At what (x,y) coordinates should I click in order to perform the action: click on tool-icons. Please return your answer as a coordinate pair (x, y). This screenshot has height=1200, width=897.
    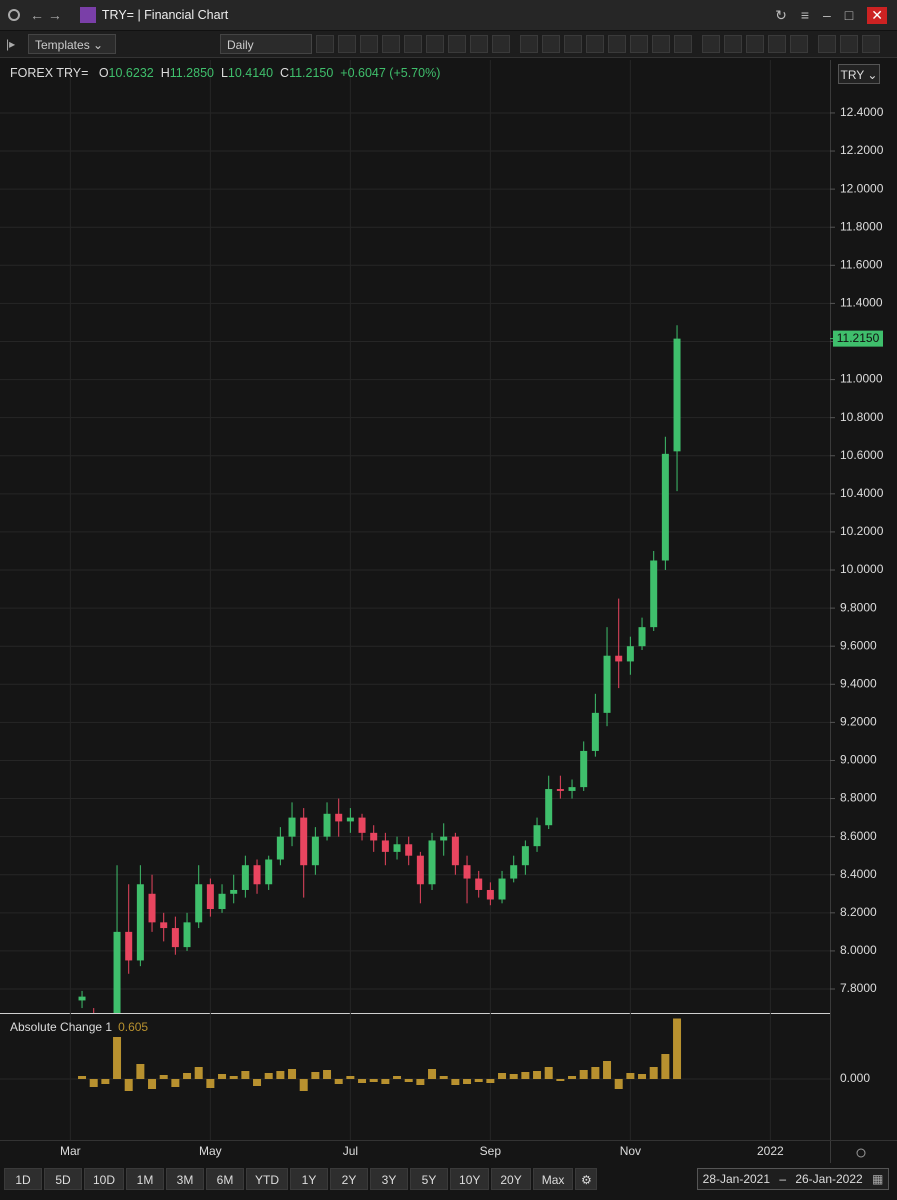
    Looking at the image, I should click on (600, 44).